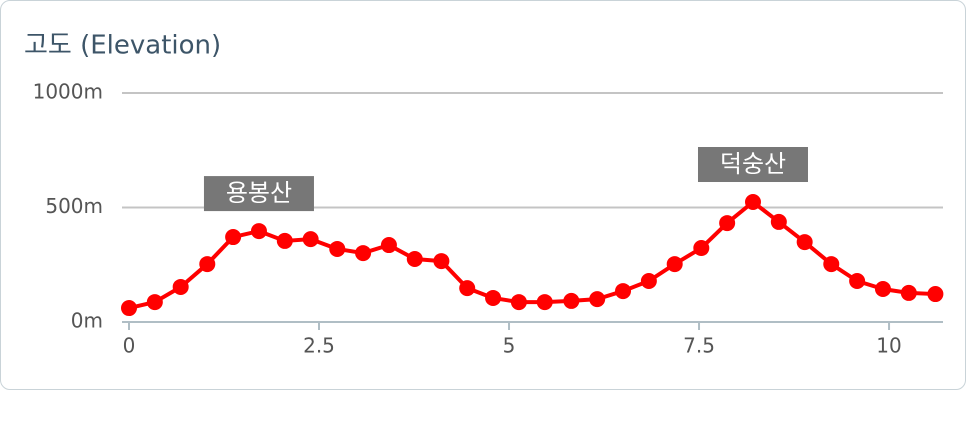  Describe the element at coordinates (129, 346) in the screenshot. I see `x-tick-label: 0` at that location.